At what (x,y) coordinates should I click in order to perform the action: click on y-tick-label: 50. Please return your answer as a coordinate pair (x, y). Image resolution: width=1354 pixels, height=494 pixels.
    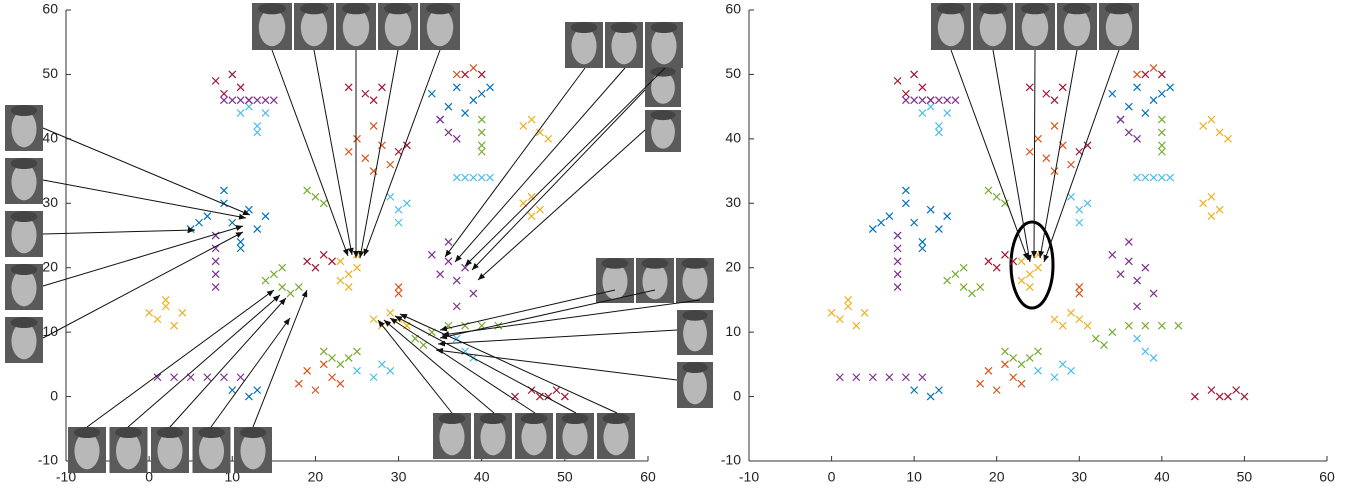
    Looking at the image, I should click on (733, 73).